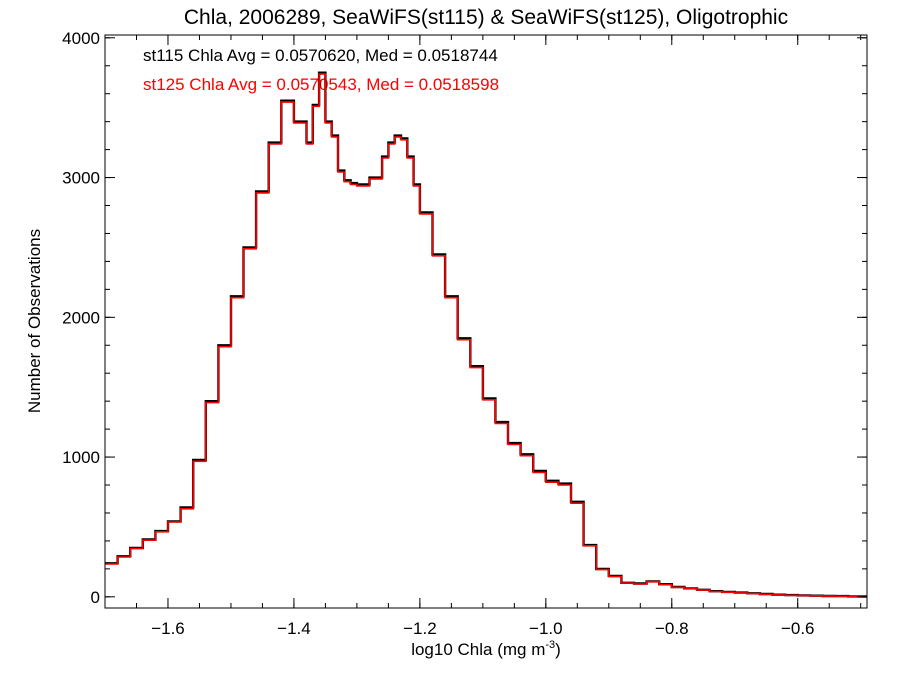 Image resolution: width=900 pixels, height=675 pixels. I want to click on x-axis-label-suffix: ), so click(558, 649).